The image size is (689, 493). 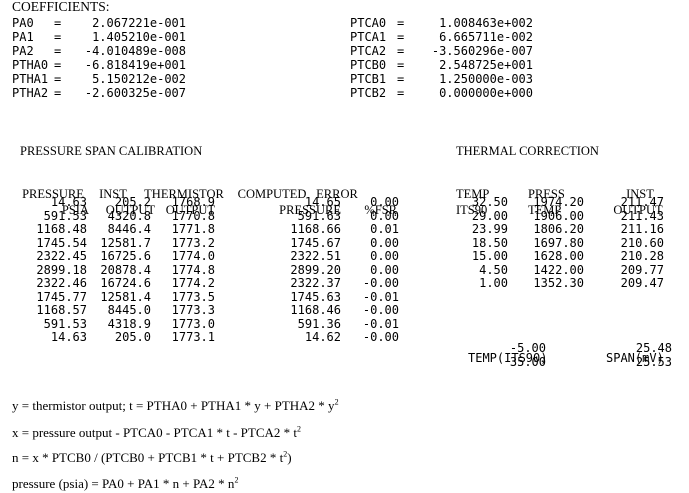 I want to click on calibration-header-therm-output: OUTPUT, so click(x=190, y=210).